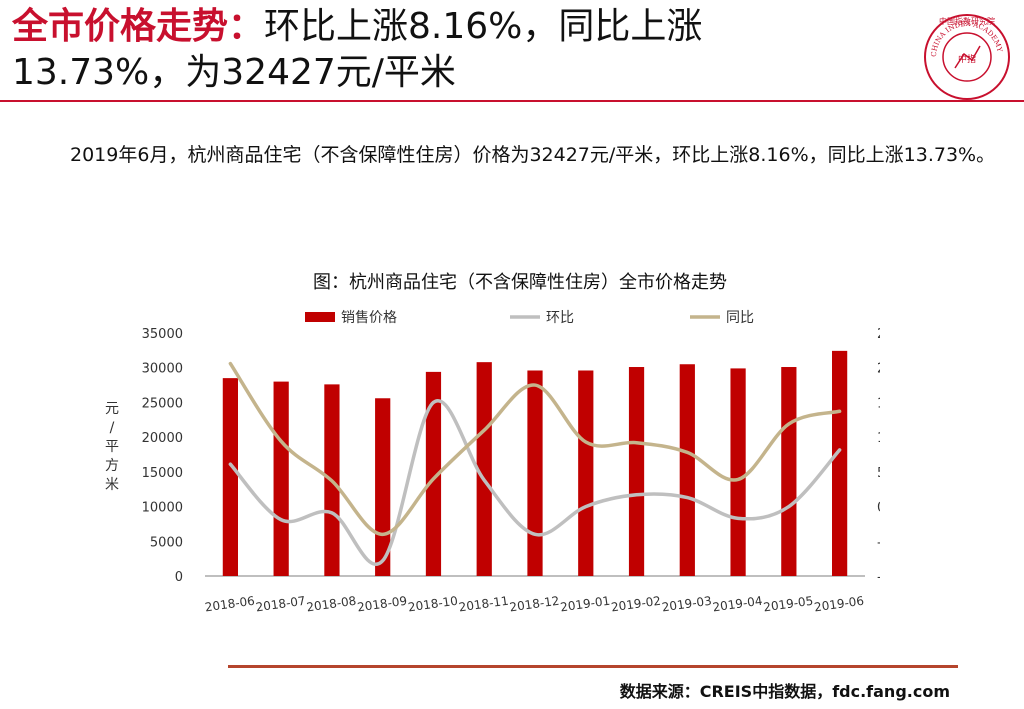 The height and width of the screenshot is (709, 1024). Describe the element at coordinates (179, 577) in the screenshot. I see `y-left-tick-label: 0` at that location.